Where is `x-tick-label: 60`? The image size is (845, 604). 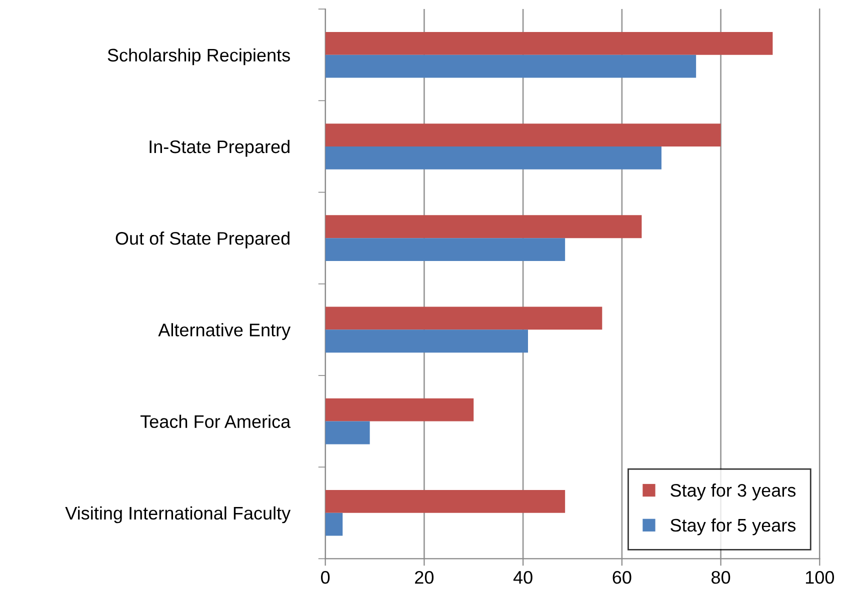
x-tick-label: 60 is located at coordinates (622, 577).